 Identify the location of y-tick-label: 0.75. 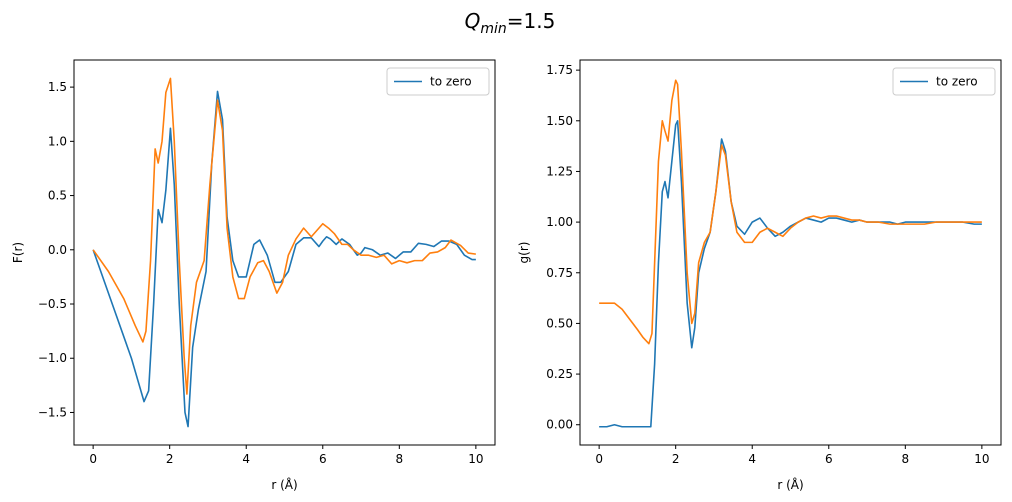
(559, 273).